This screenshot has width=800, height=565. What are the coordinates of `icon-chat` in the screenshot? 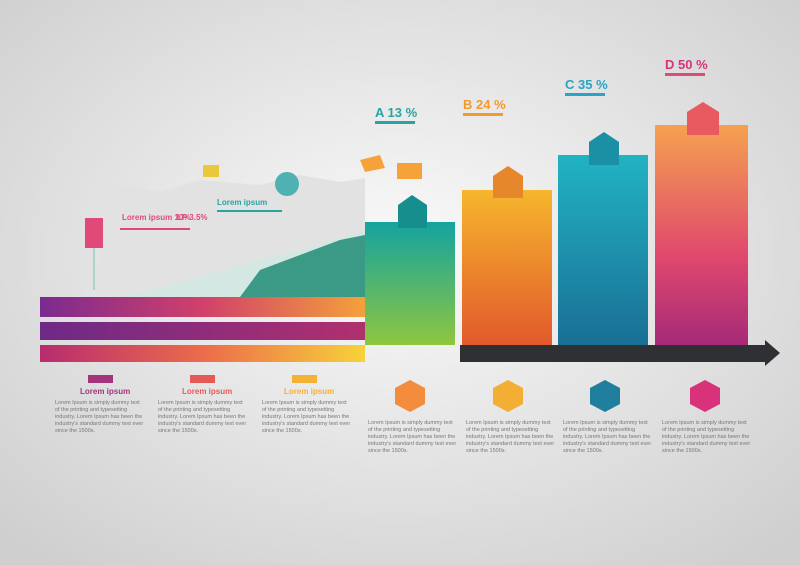 It's located at (508, 396).